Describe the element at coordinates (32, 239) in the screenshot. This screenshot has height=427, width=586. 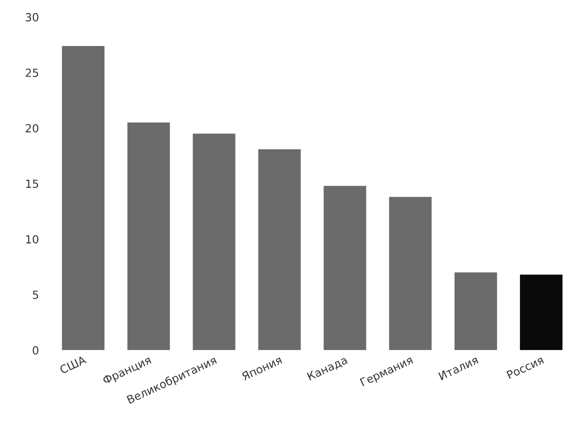
I see `y-tick-label: 10` at that location.